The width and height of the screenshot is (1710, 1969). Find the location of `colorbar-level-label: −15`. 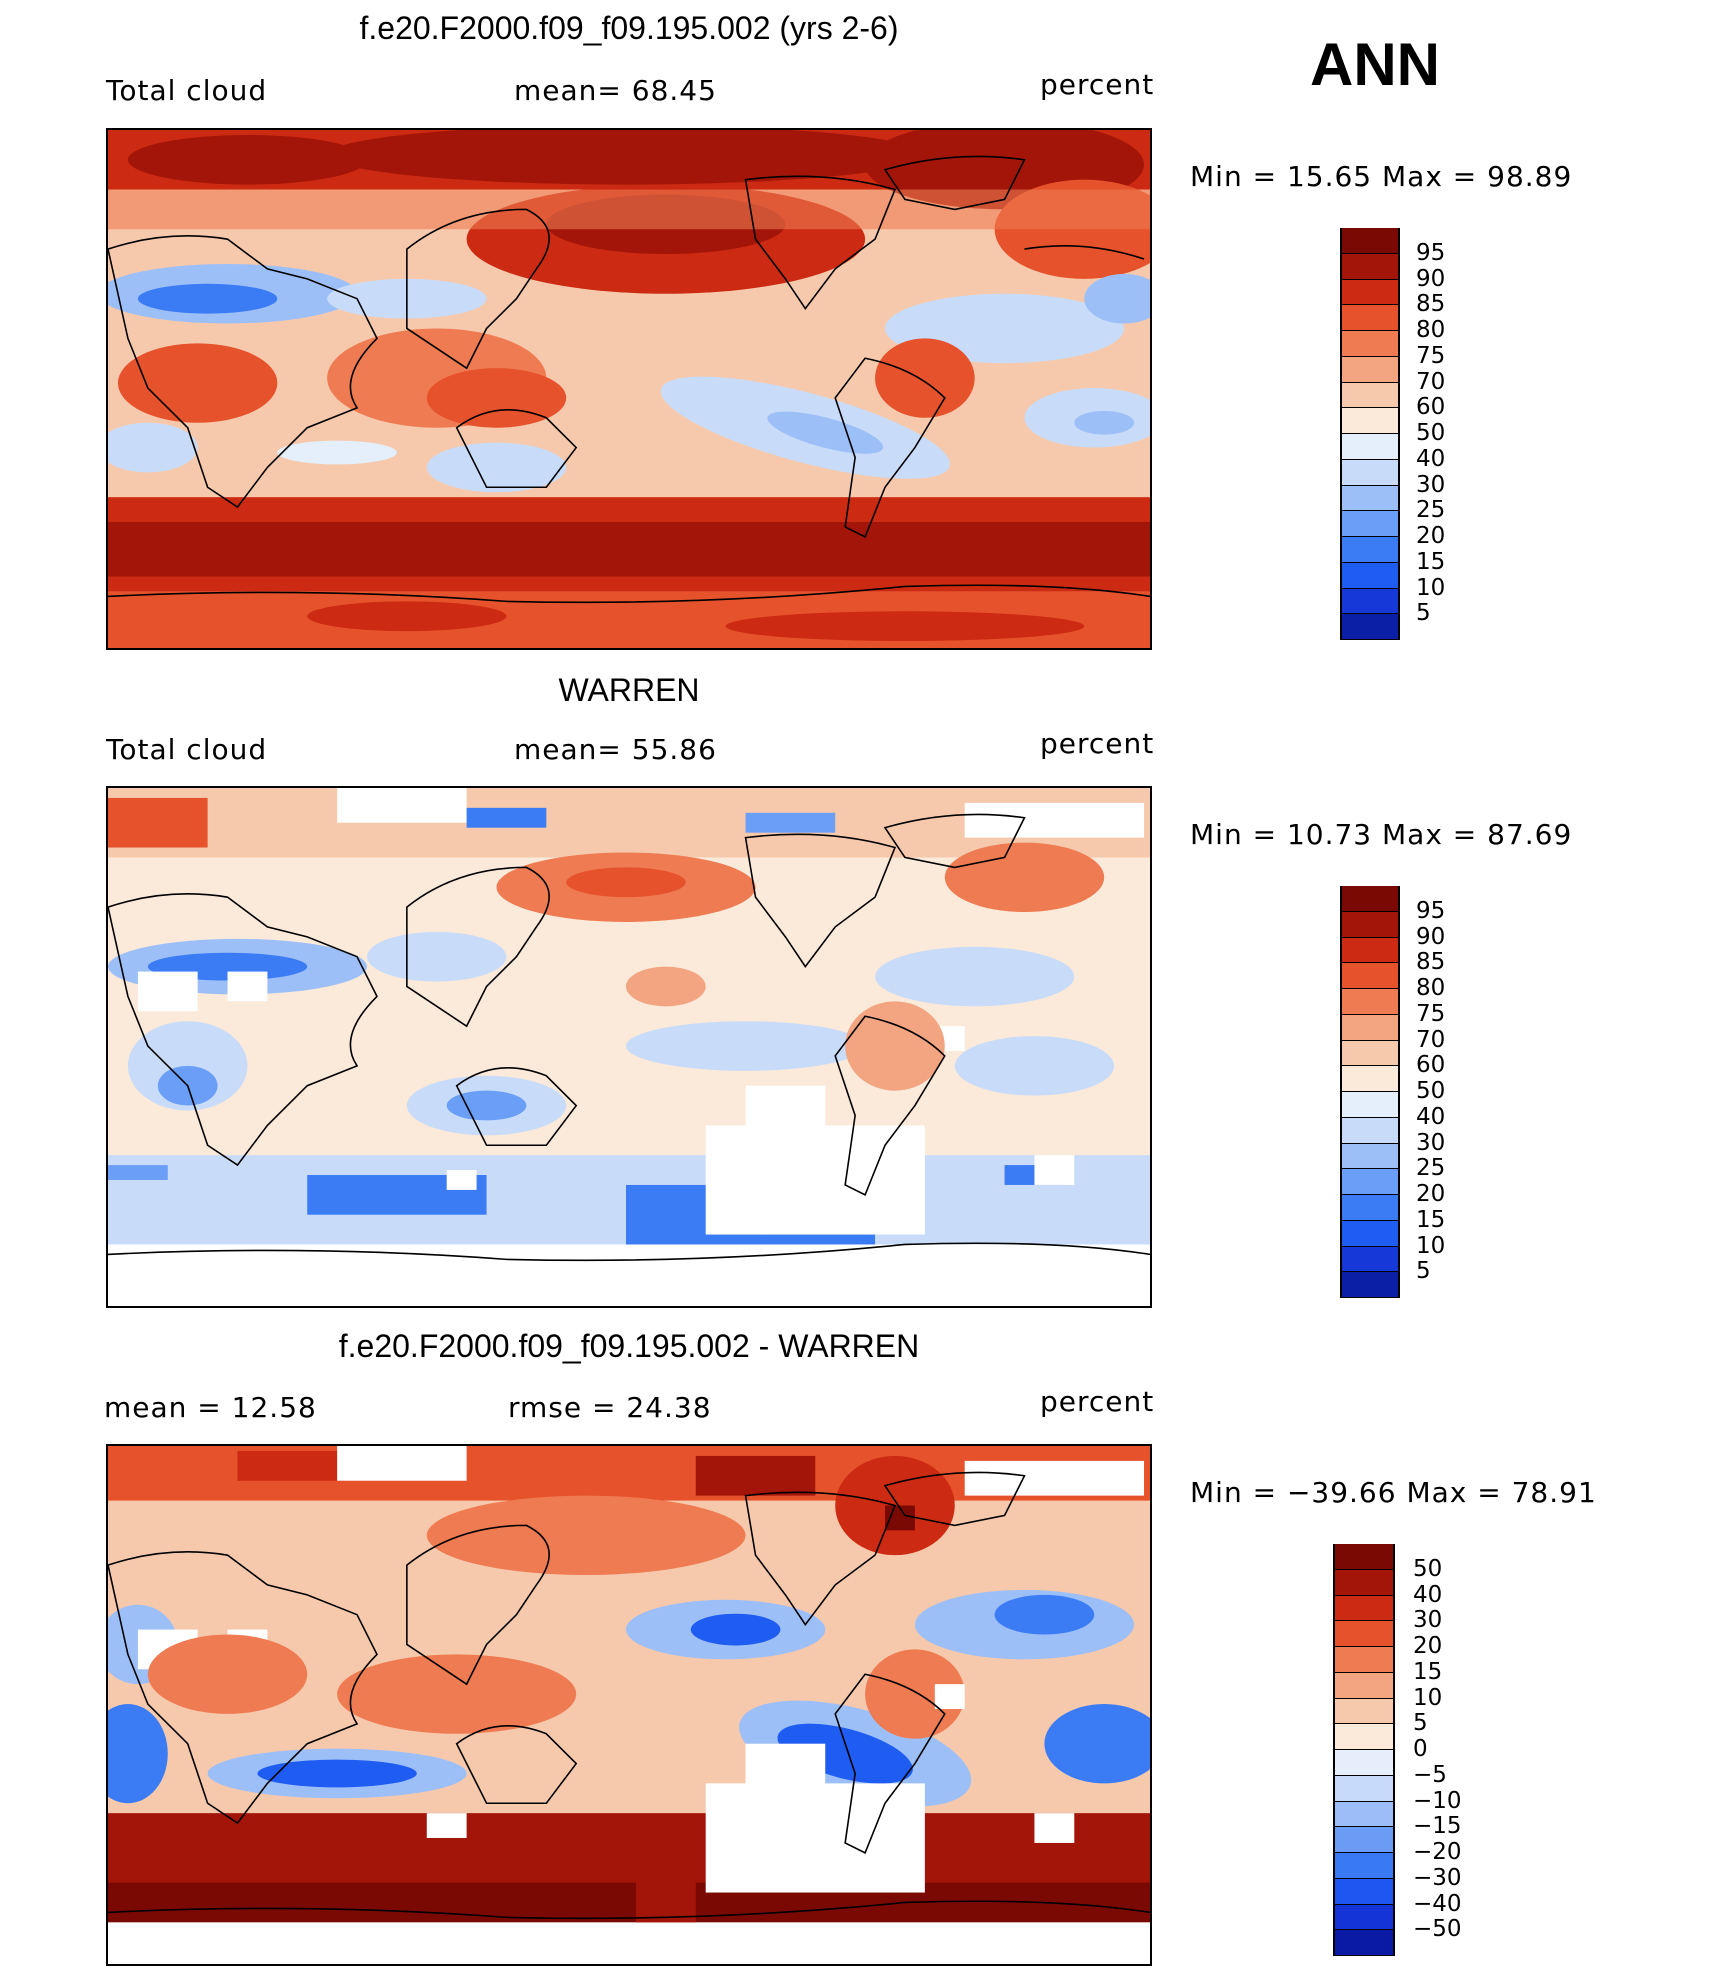

colorbar-level-label: −15 is located at coordinates (1437, 1826).